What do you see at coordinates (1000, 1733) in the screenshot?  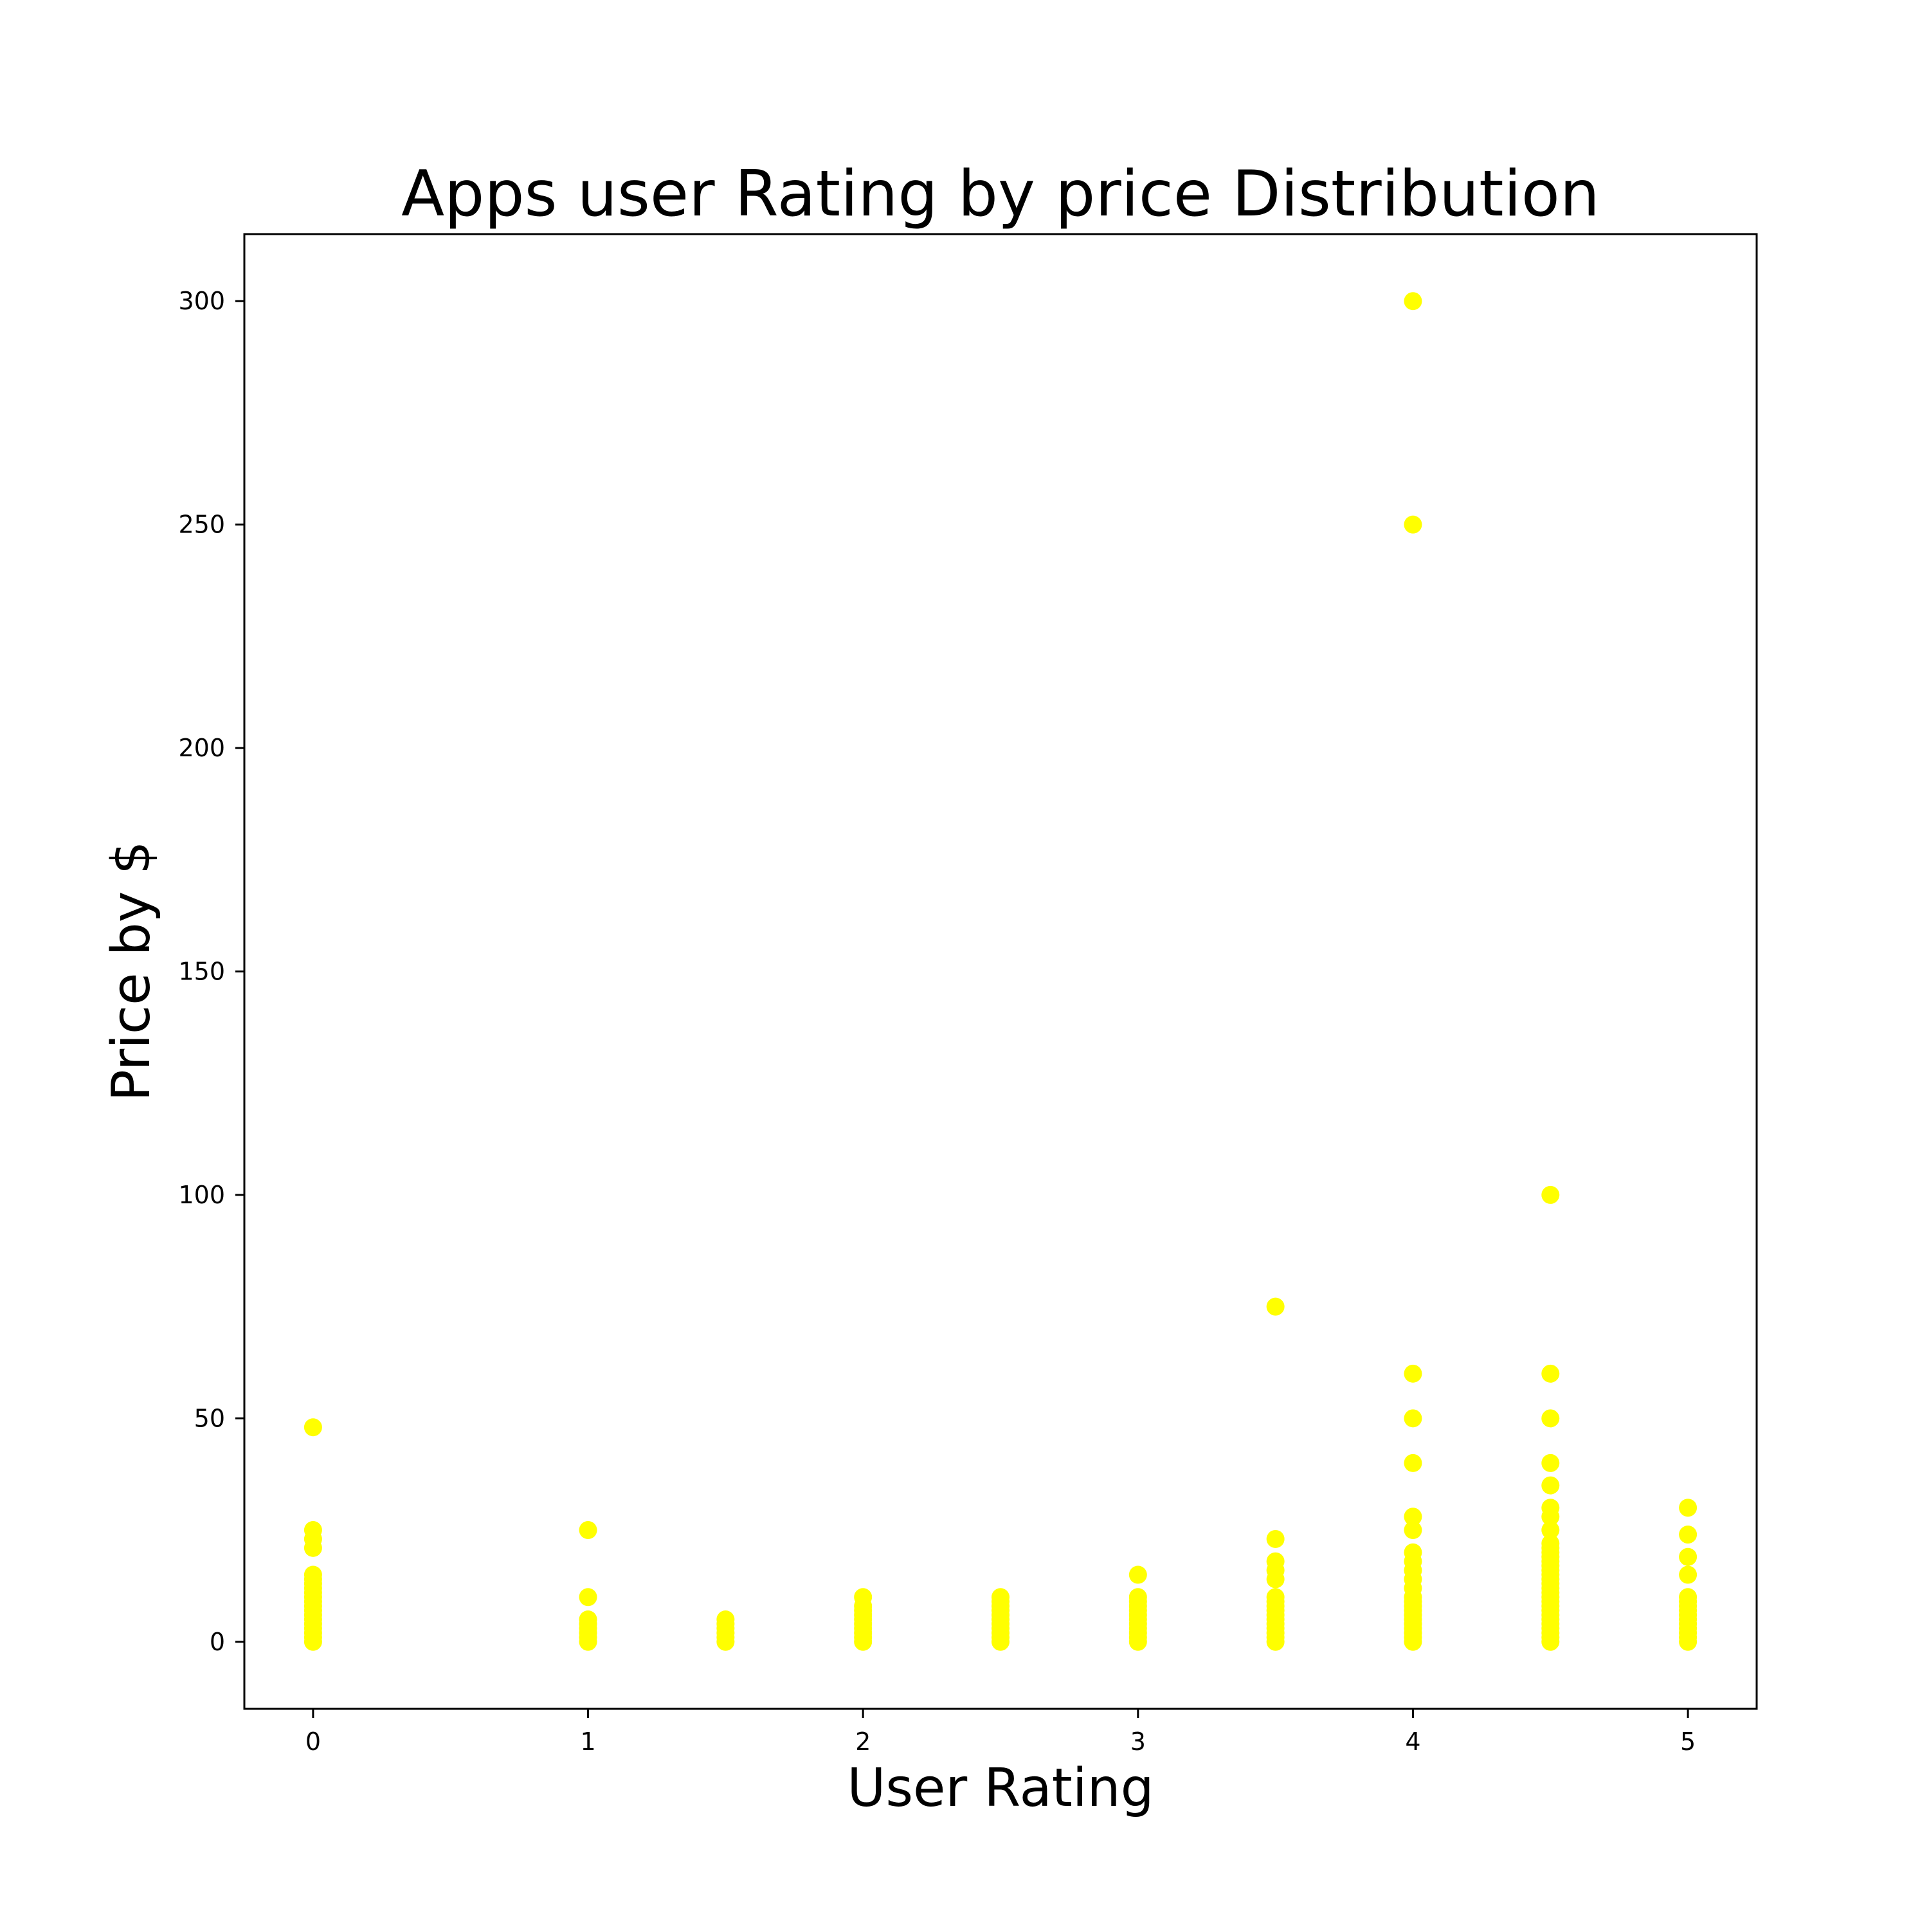 I see `x-axis-ticks: 0 1 2 3 4 5` at bounding box center [1000, 1733].